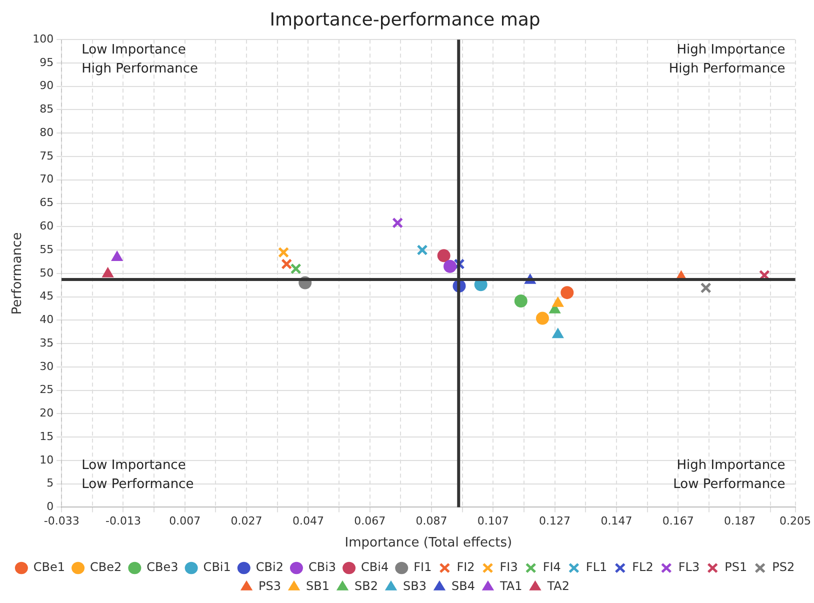  What do you see at coordinates (370, 521) in the screenshot?
I see `x-tick-label: 0.067` at bounding box center [370, 521].